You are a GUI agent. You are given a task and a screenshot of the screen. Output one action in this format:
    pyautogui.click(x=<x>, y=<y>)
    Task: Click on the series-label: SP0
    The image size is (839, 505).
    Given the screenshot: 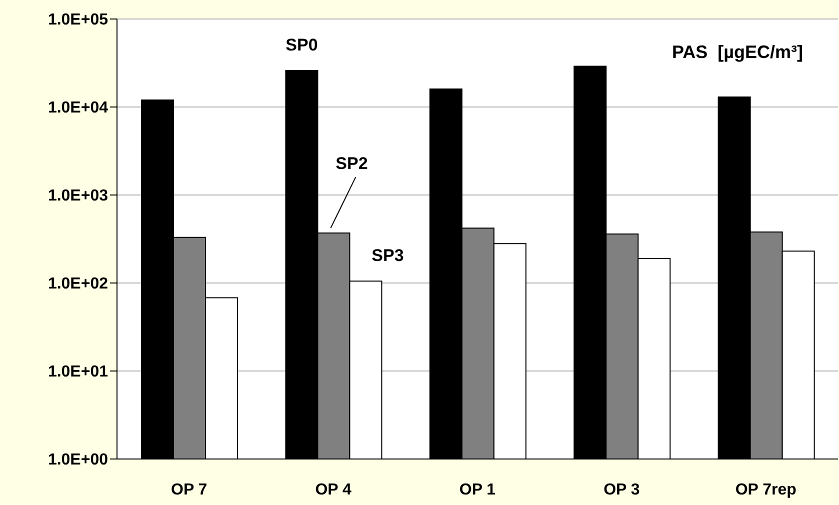 What is the action you would take?
    pyautogui.click(x=302, y=44)
    